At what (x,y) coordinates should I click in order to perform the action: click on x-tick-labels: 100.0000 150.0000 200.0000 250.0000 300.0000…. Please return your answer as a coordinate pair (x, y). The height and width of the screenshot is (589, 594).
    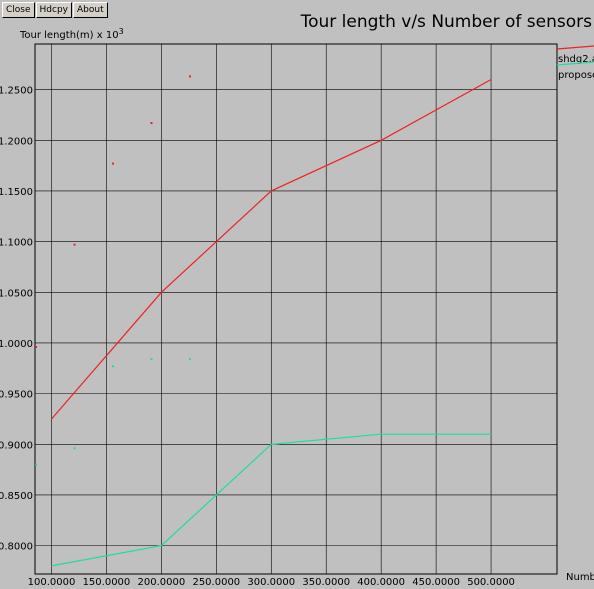
    Looking at the image, I should click on (271, 582).